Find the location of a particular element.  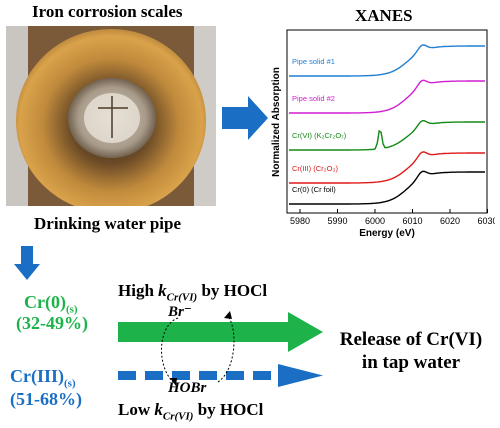

low-k-label: Low kCr(VI) by HOCl is located at coordinates (190, 411).